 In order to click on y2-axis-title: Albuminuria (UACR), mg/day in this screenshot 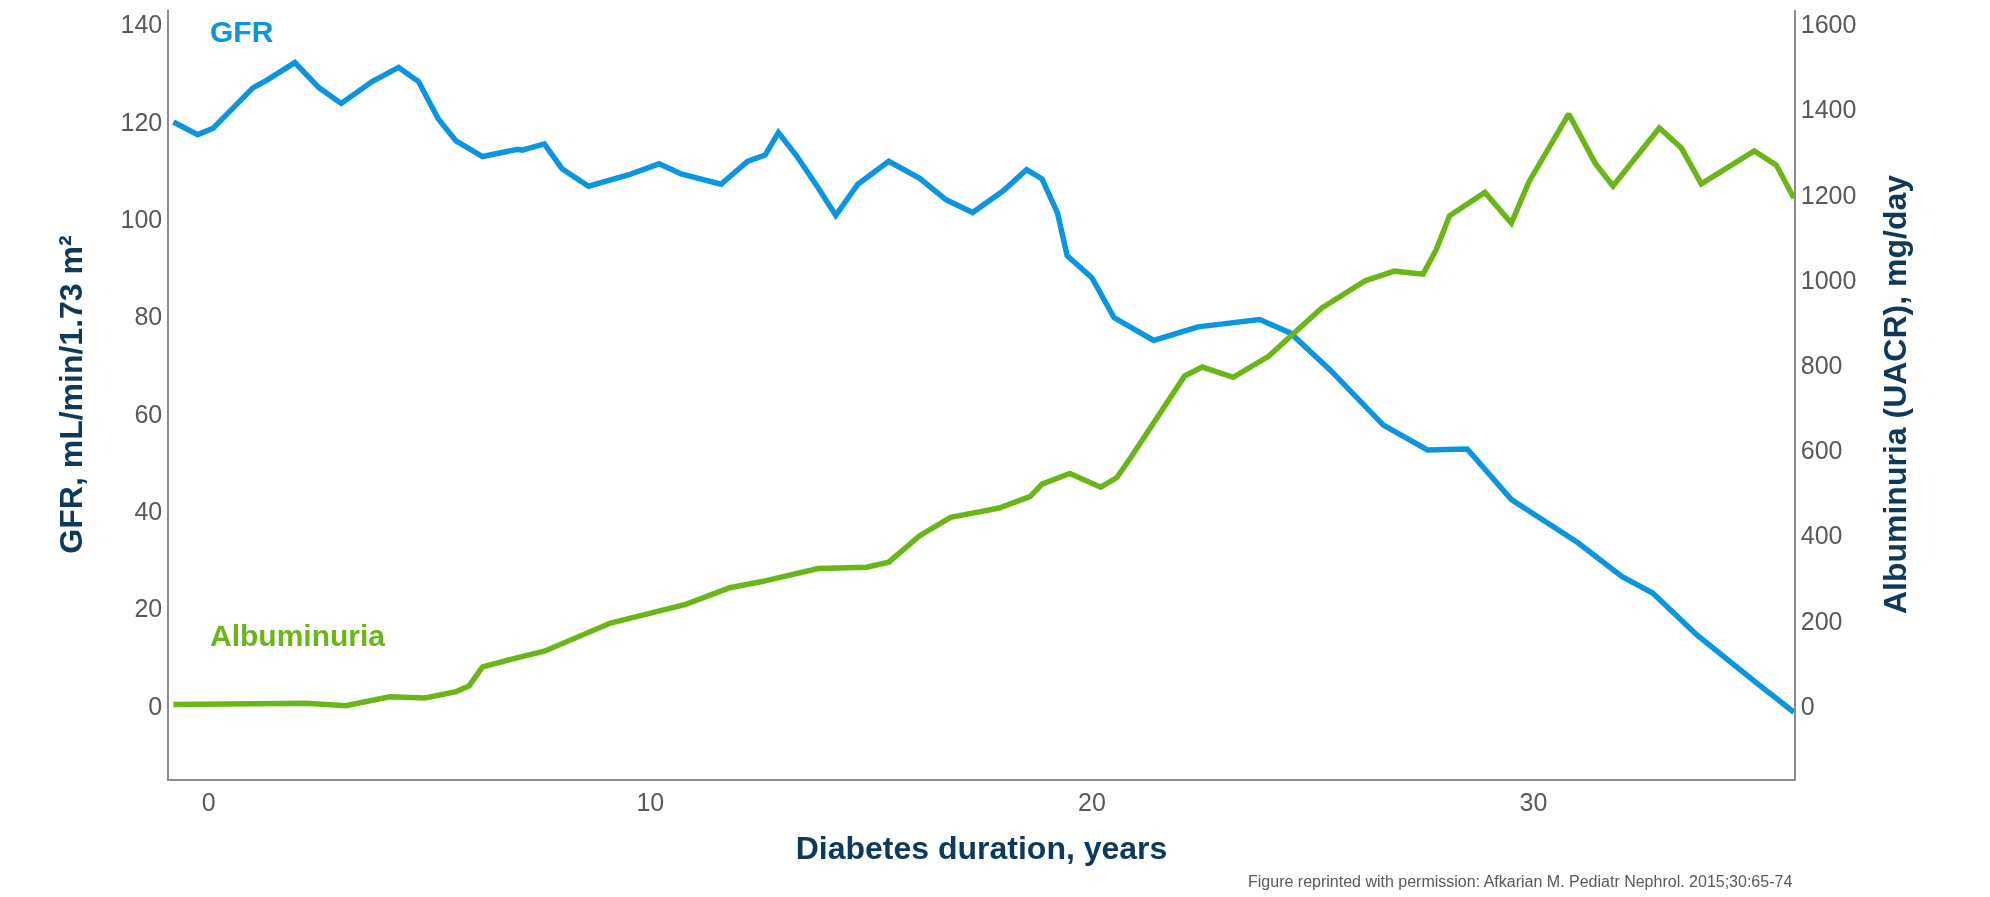, I will do `click(1894, 394)`.